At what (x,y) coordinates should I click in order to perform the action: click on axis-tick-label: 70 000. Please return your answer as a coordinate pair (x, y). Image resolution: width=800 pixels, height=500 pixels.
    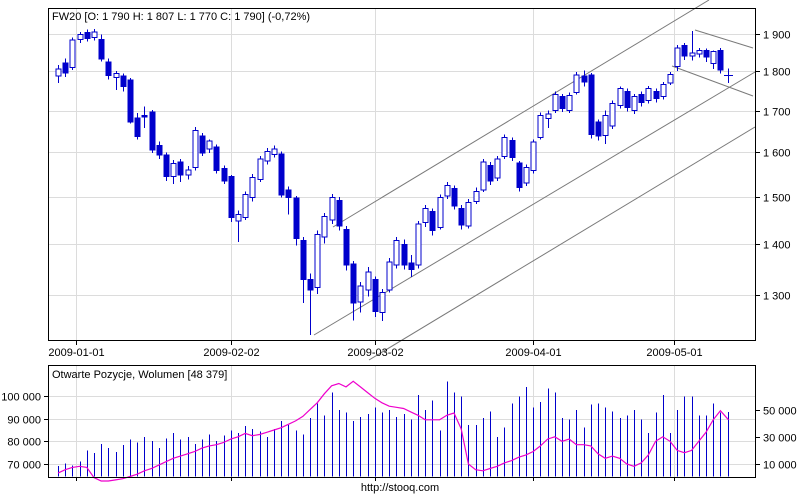
    Looking at the image, I should click on (24, 466).